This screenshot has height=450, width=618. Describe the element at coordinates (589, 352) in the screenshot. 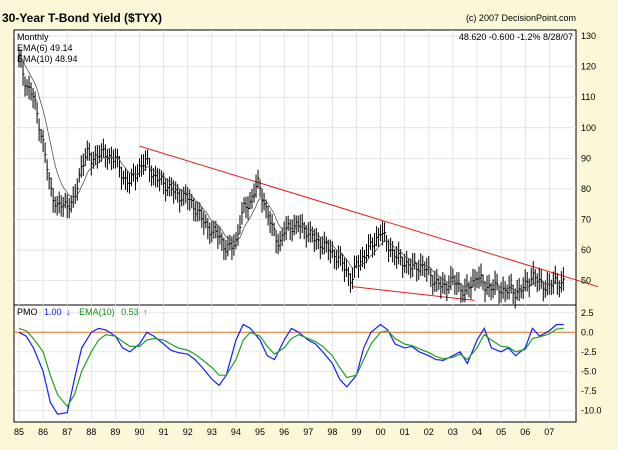

I see `pmo-y-tick-label-2: -2.5` at that location.